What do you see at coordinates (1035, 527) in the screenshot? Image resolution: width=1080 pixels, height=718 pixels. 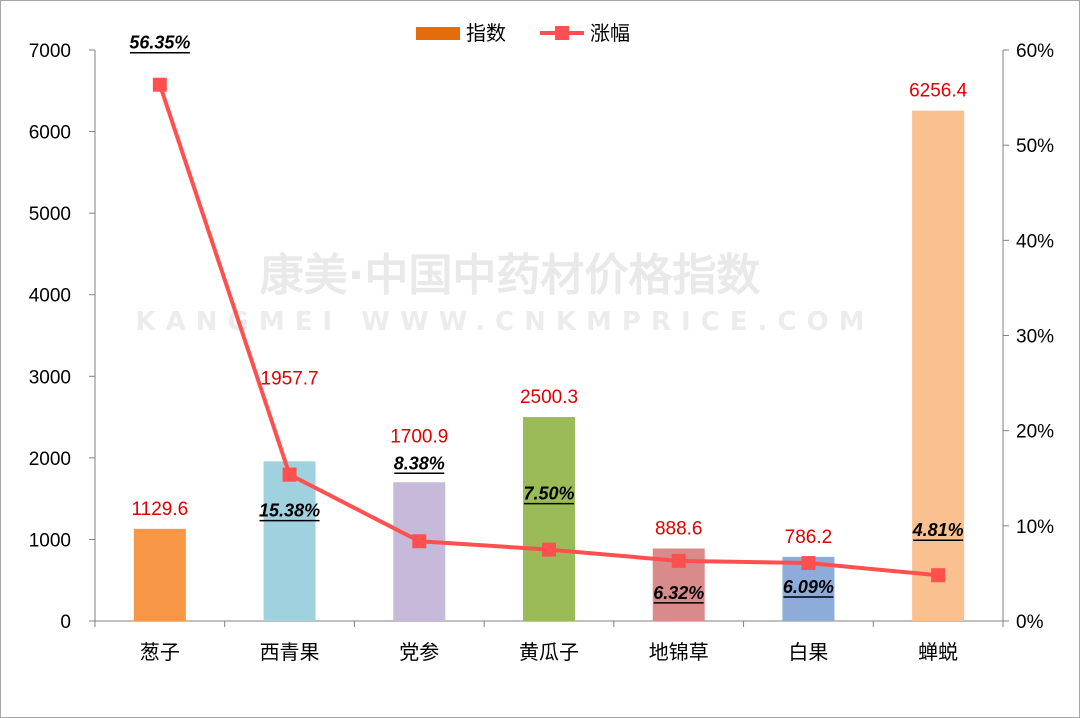 I see `right-axis-tick-label: 10%` at bounding box center [1035, 527].